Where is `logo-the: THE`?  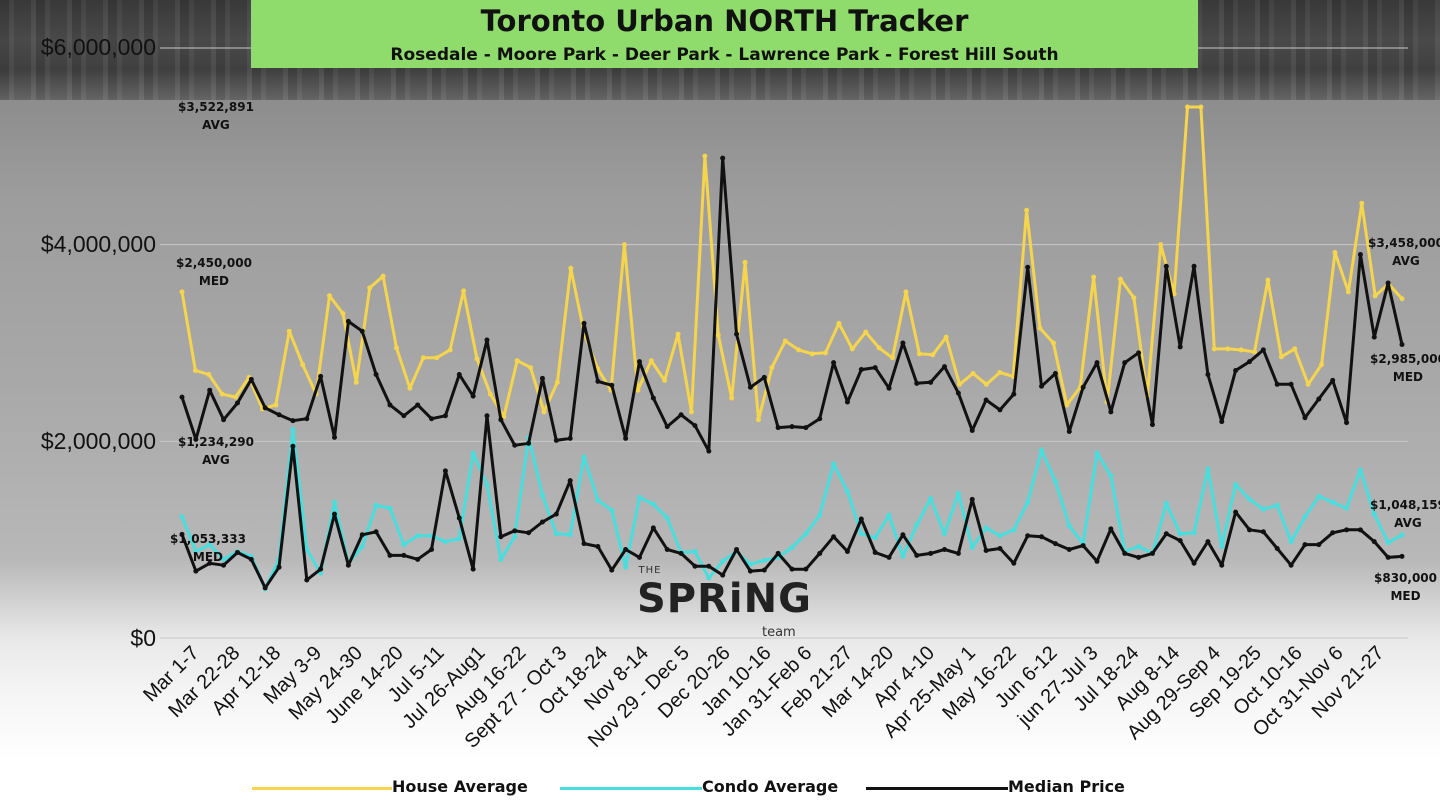
logo-the: THE is located at coordinates (650, 570).